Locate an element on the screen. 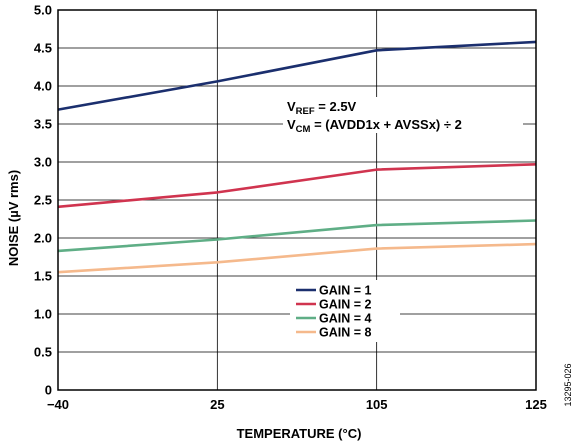  vref-subscript: REF is located at coordinates (305, 111).